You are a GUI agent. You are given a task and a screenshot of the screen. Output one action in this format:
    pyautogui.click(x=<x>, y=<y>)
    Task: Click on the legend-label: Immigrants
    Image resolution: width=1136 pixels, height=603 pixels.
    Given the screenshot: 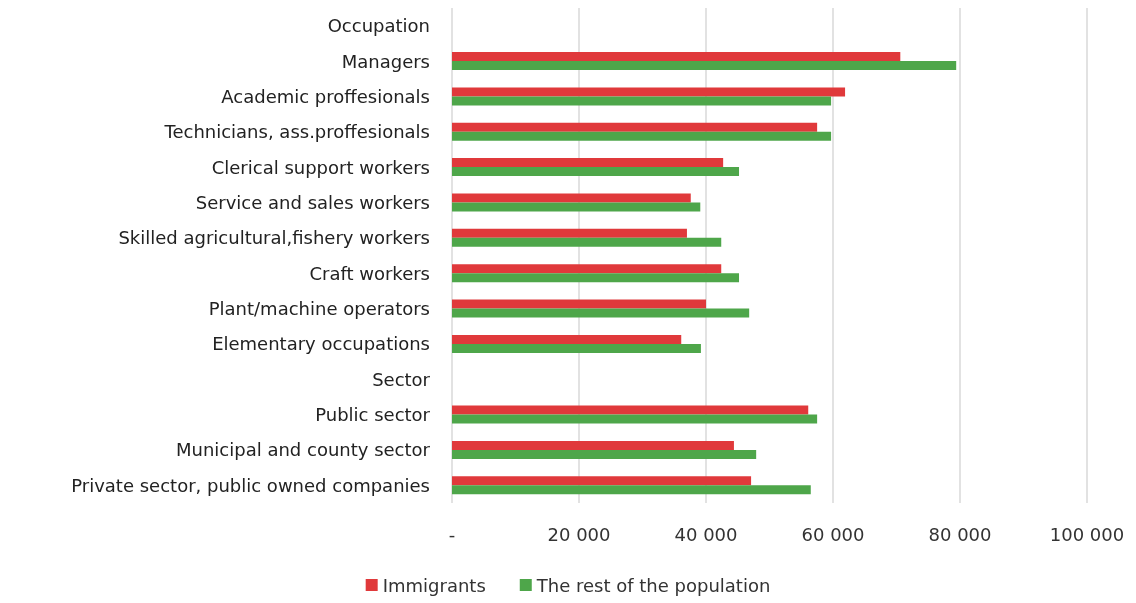 What is the action you would take?
    pyautogui.click(x=434, y=585)
    